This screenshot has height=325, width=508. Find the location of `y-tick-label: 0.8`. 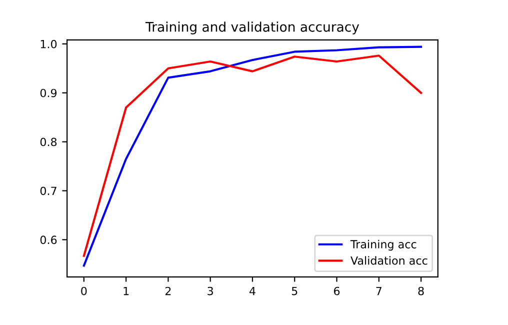

y-tick-label: 0.8 is located at coordinates (48, 142).